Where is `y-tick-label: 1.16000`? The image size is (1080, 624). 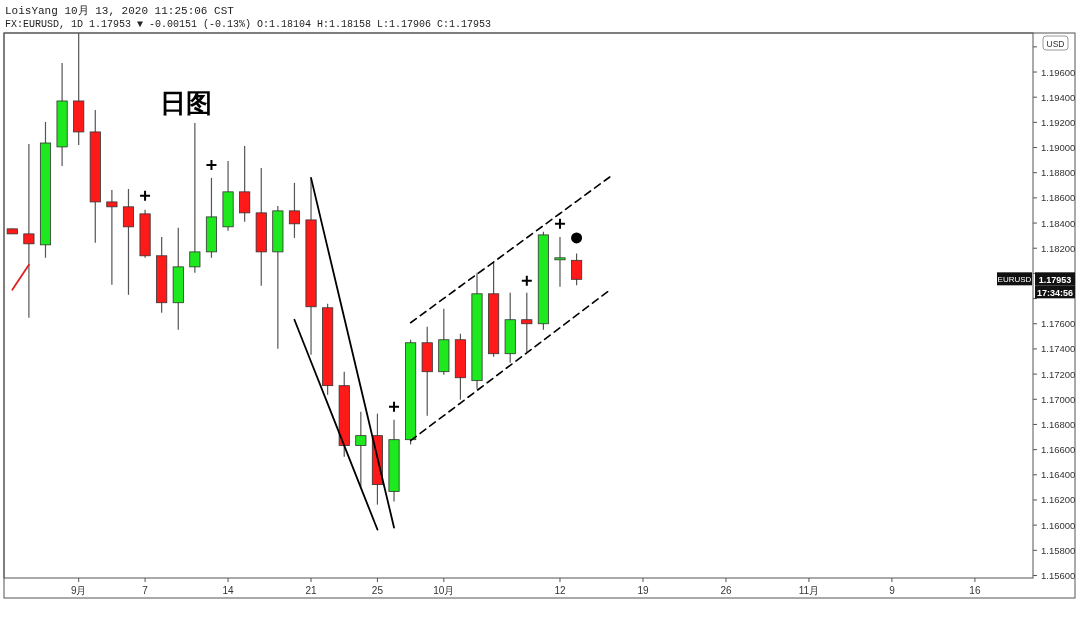 y-tick-label: 1.16000 is located at coordinates (1058, 525).